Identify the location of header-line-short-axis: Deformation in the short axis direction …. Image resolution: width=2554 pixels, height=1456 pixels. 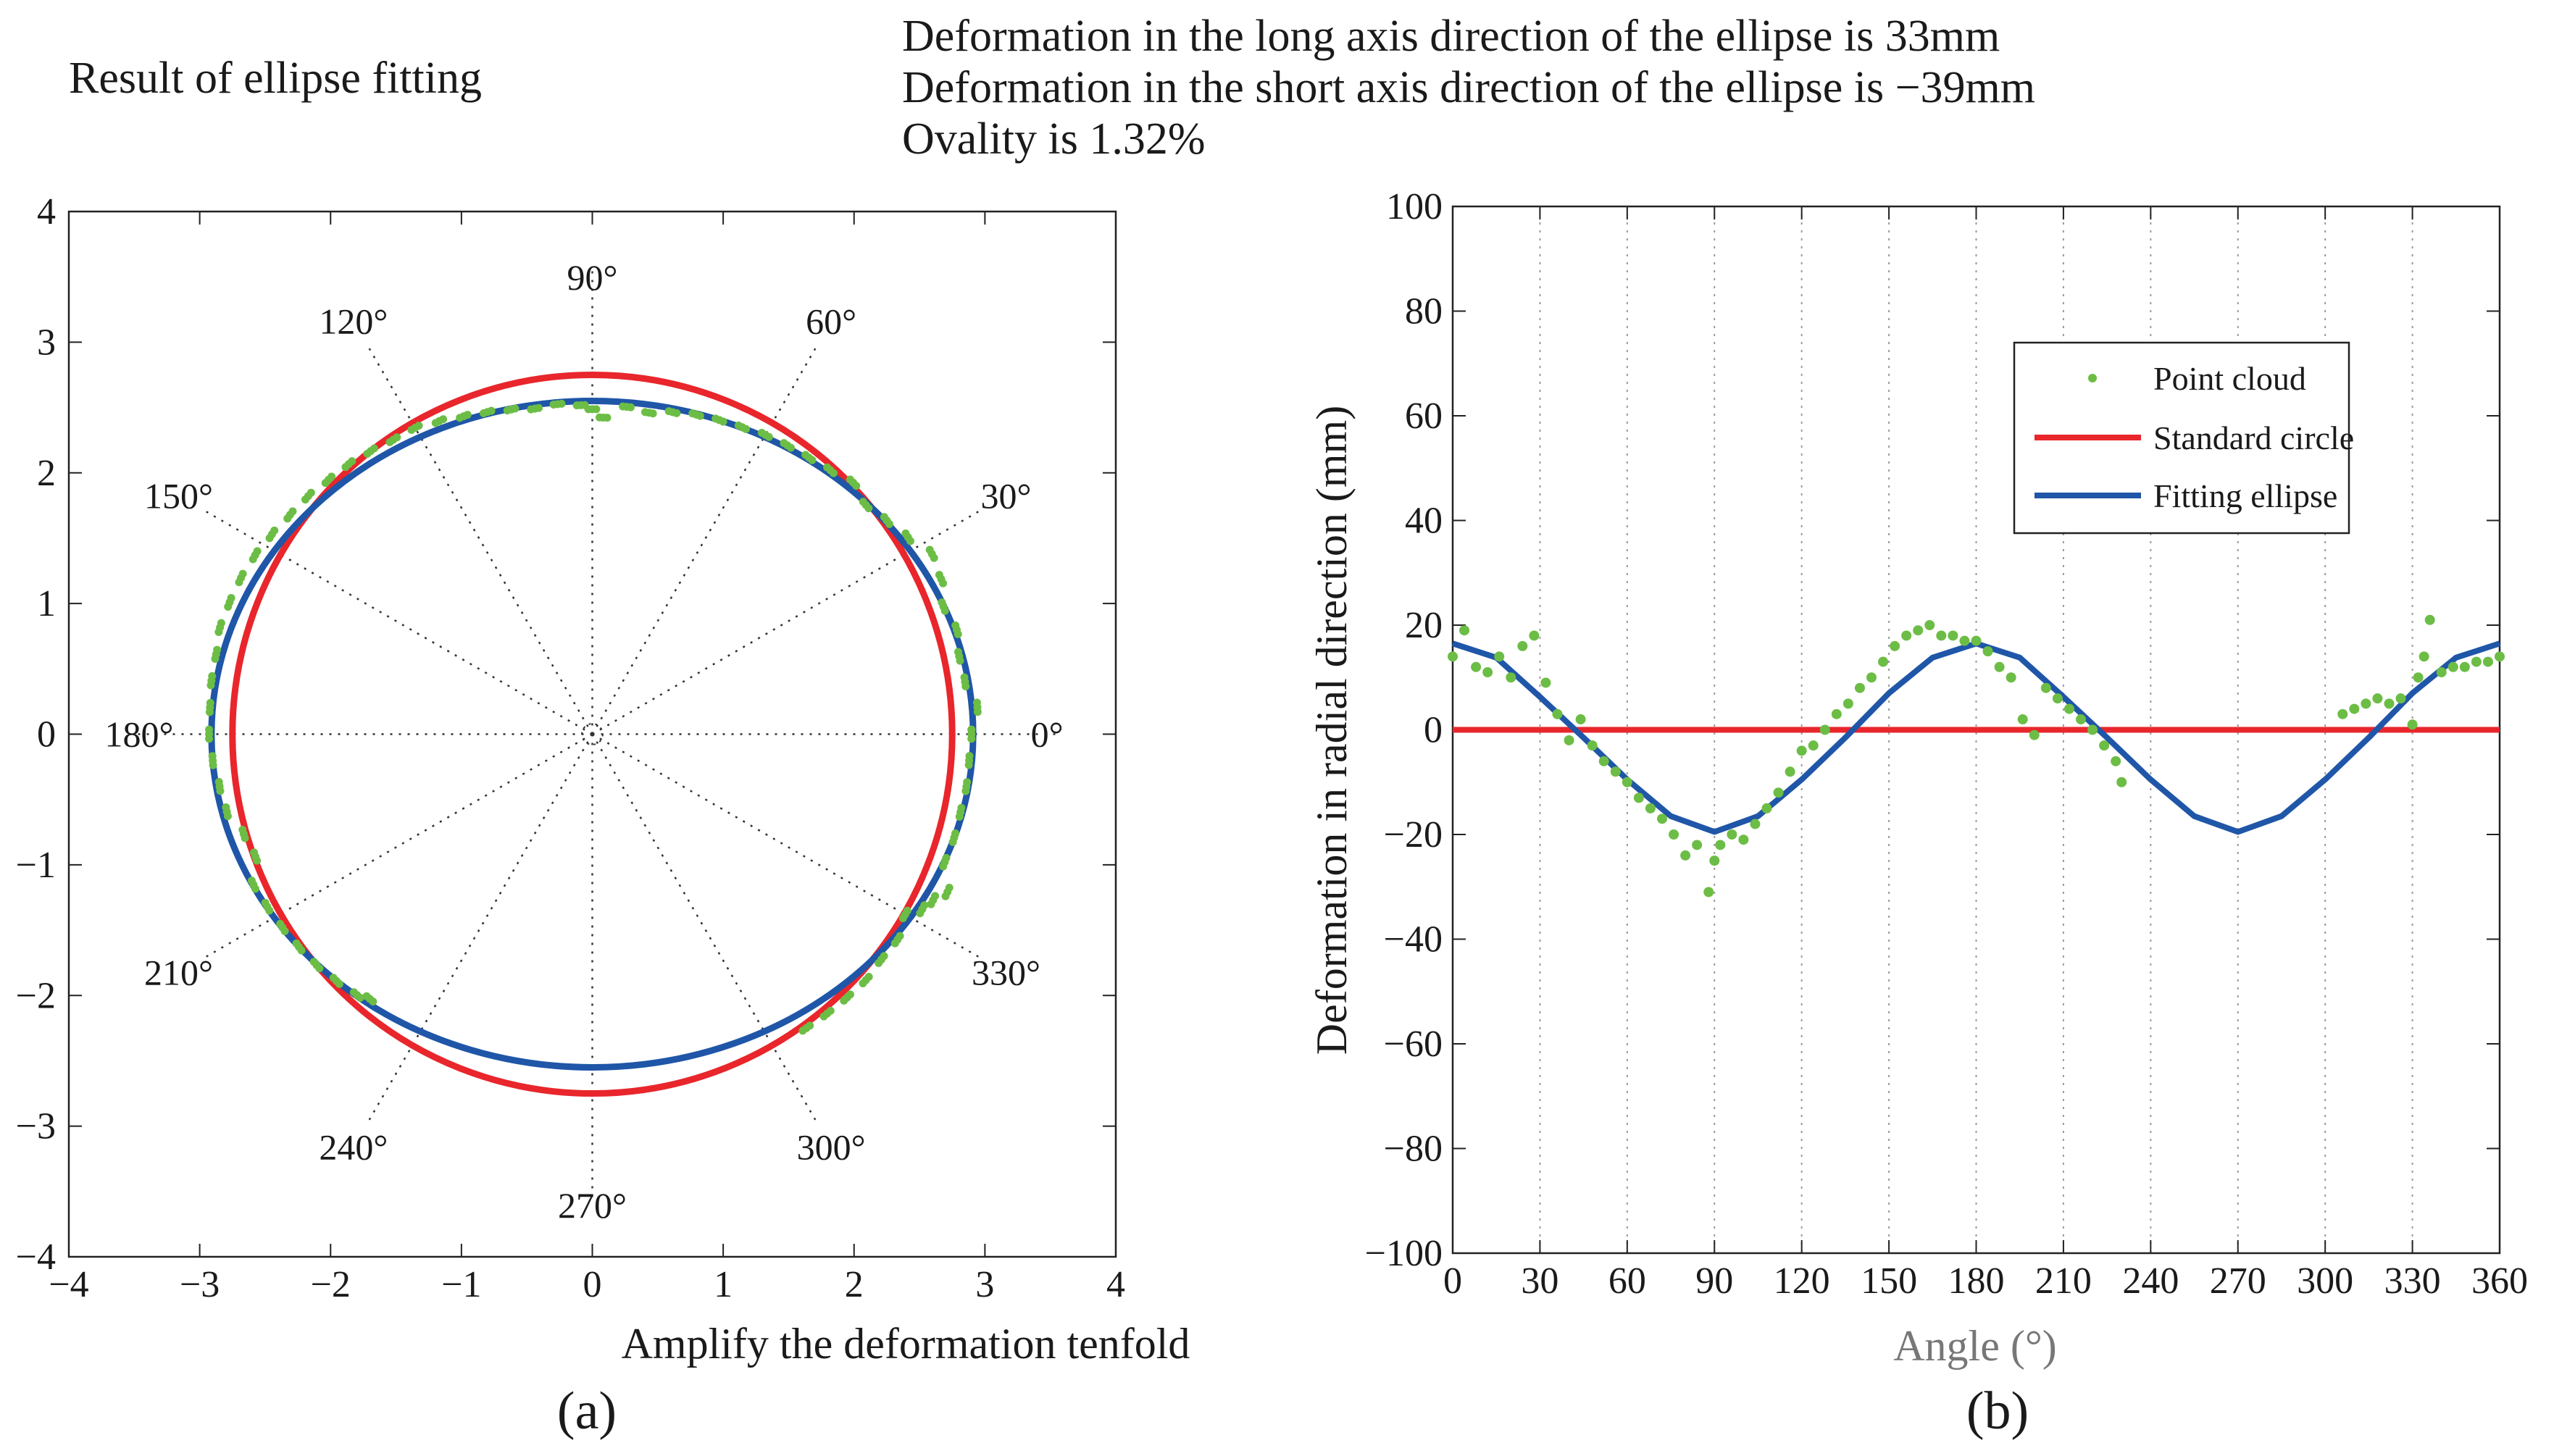
(1468, 87).